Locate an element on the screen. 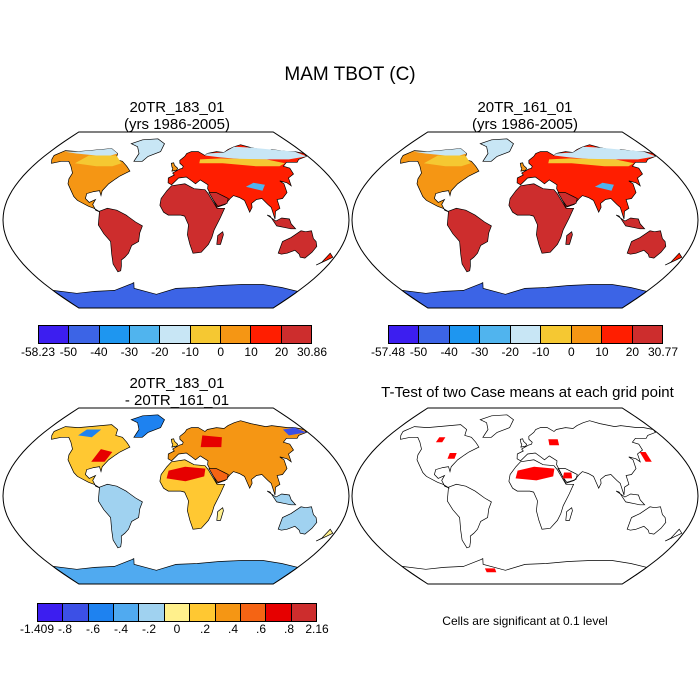 The image size is (700, 700). colorbar-tick-label: -1.409 is located at coordinates (37, 629).